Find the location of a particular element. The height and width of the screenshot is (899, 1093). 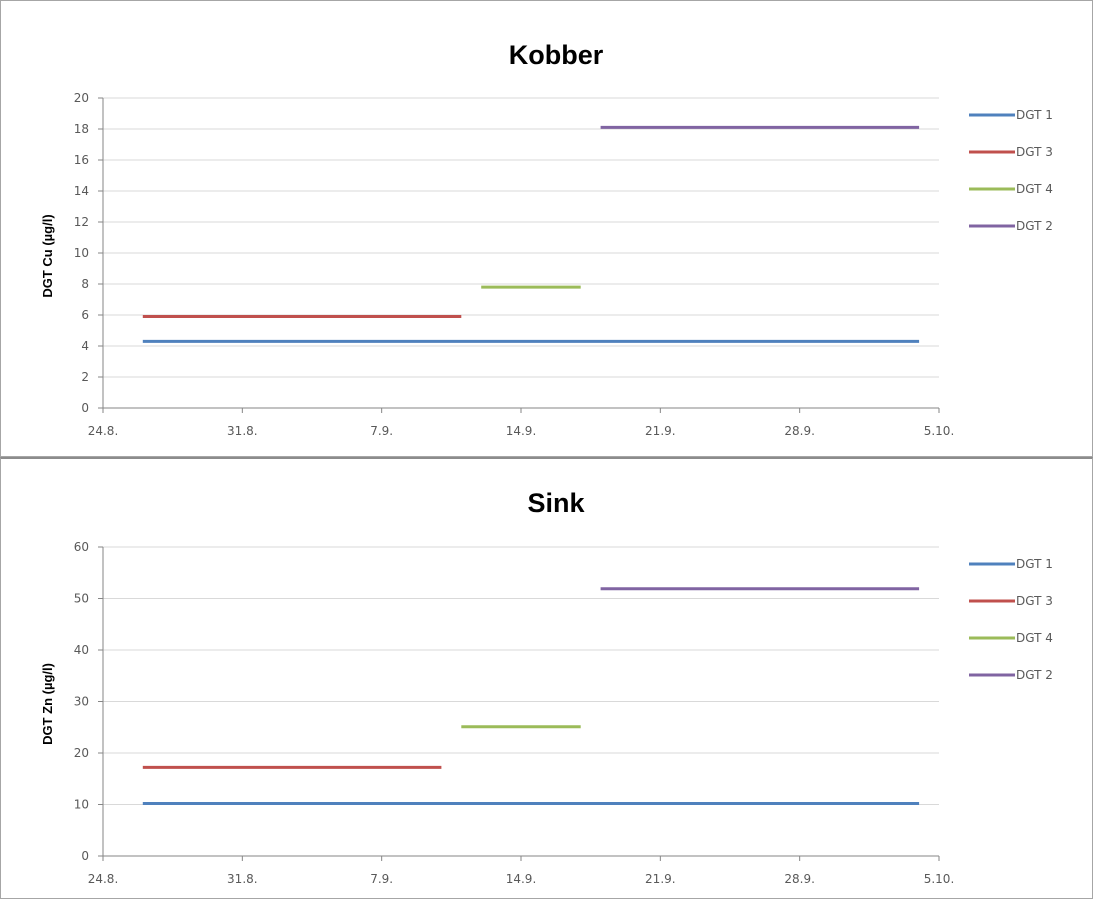

y-tick-label: 6 is located at coordinates (85, 315).